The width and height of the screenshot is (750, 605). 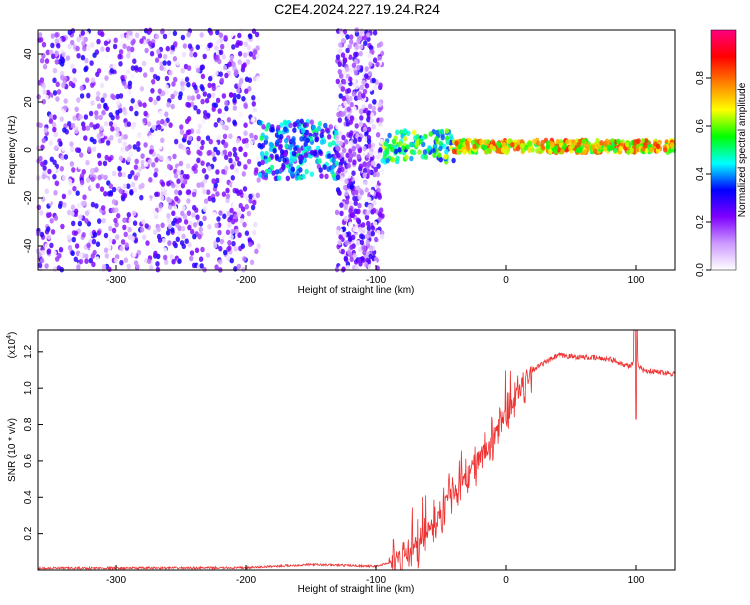 What do you see at coordinates (12, 348) in the screenshot?
I see `snr-y-scale-base: (x10` at bounding box center [12, 348].